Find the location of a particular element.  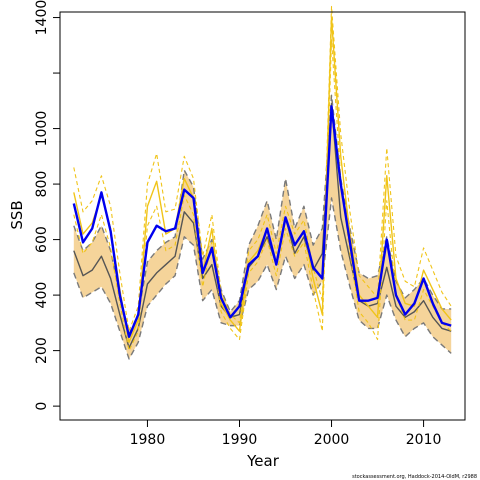

y-tick-label-2: 400 is located at coordinates (42, 295).